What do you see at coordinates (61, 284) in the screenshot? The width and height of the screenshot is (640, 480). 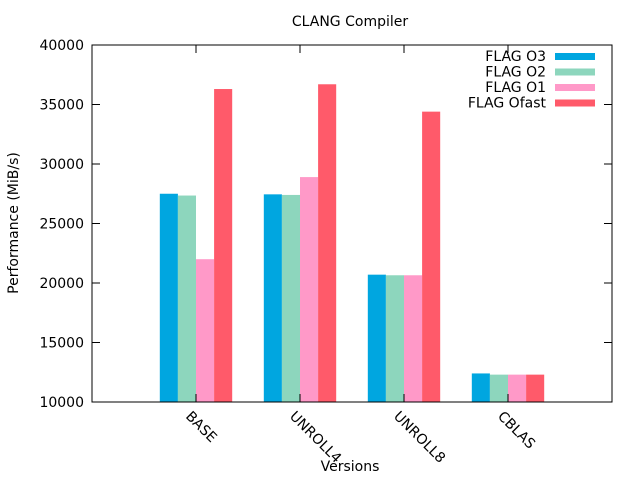 I see `y-tick-label: 20000` at bounding box center [61, 284].